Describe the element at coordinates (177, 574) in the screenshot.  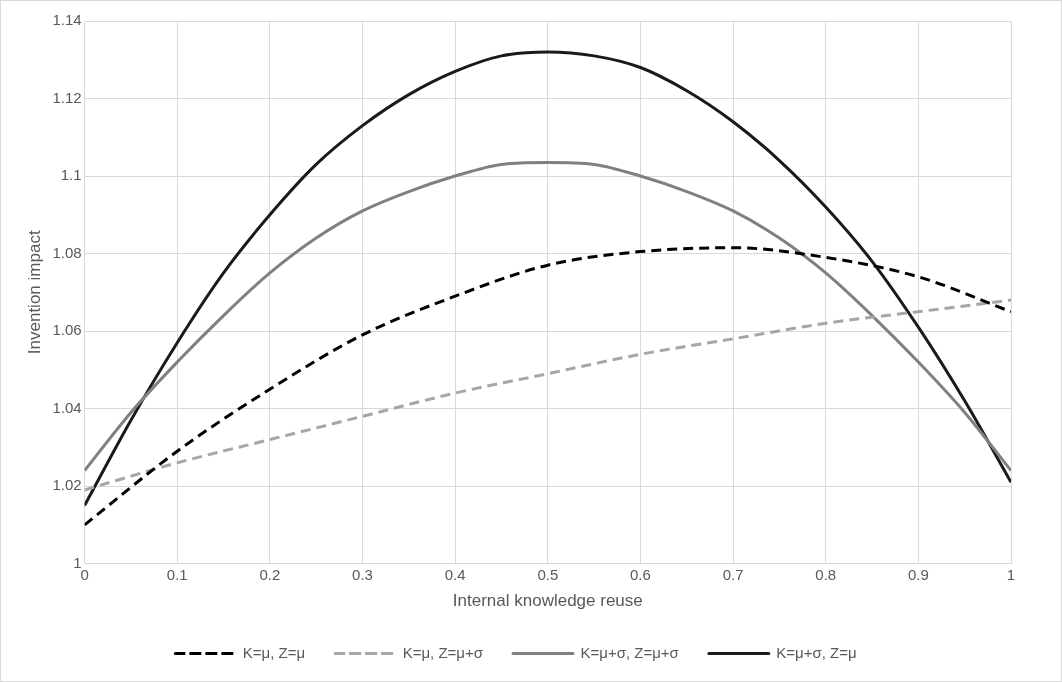
I see `x-tick-label: 0.1` at that location.